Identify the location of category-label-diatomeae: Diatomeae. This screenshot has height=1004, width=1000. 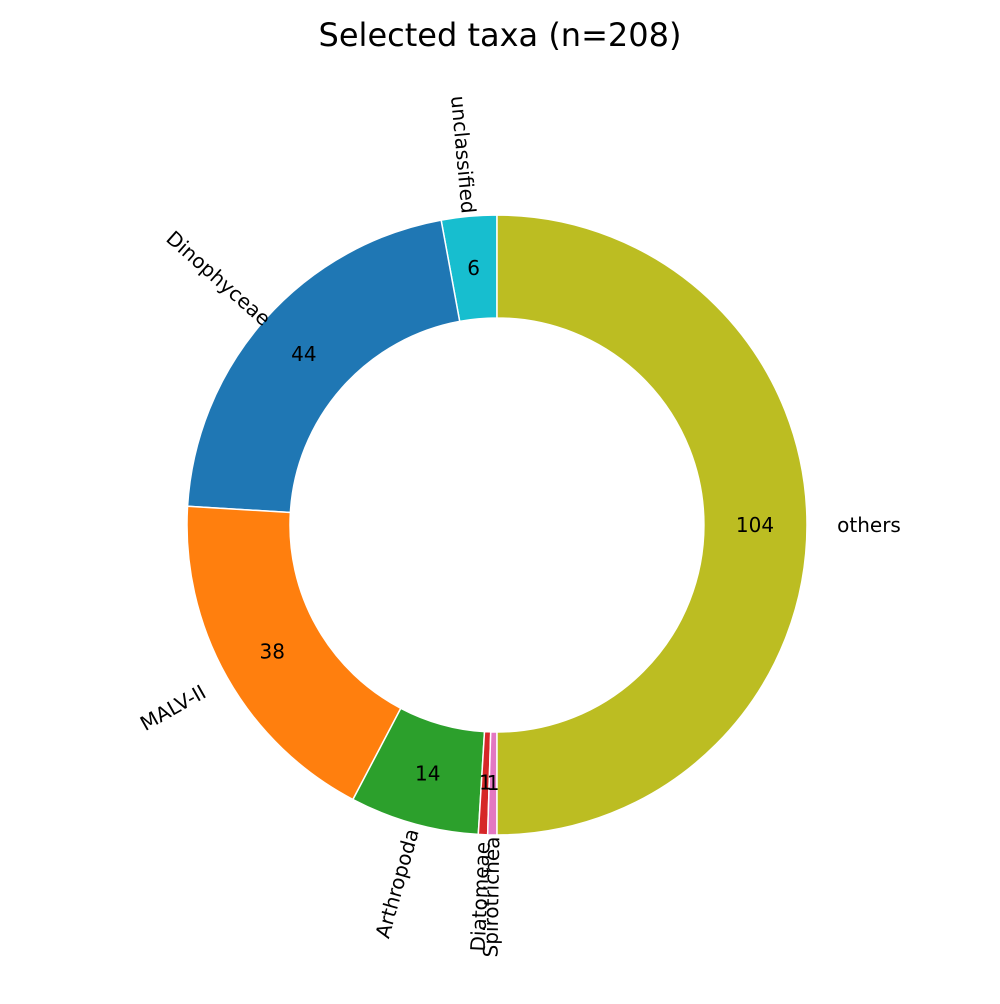
(480, 896).